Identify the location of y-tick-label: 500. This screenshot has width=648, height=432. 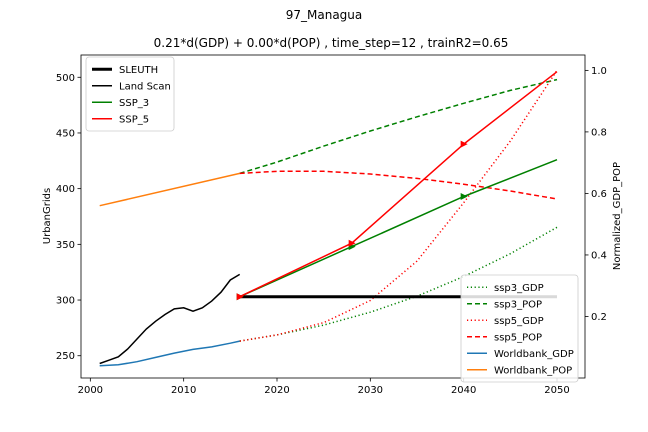
(65, 78).